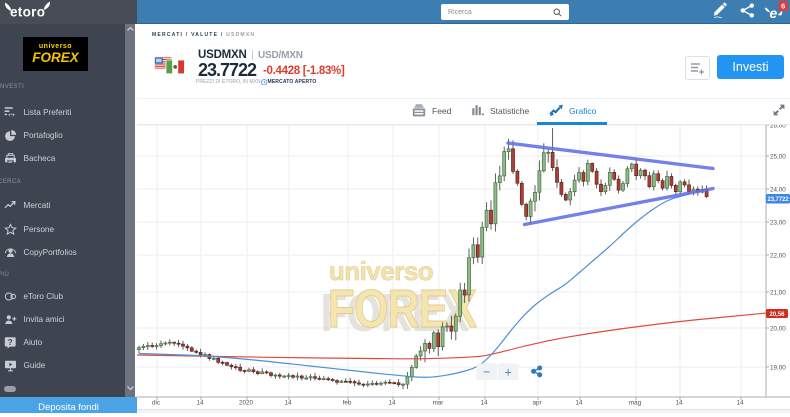 Image resolution: width=790 pixels, height=417 pixels. I want to click on svg-text: e, so click(774, 13).